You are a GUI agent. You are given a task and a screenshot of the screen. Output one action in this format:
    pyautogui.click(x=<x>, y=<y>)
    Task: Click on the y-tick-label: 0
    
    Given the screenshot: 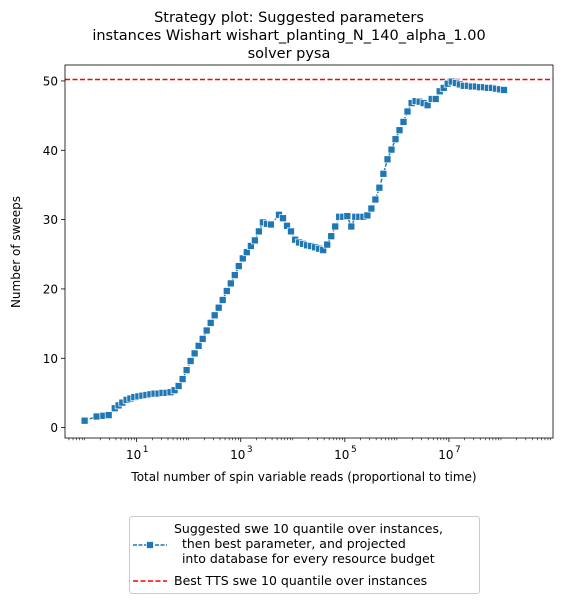 What is the action you would take?
    pyautogui.click(x=54, y=428)
    